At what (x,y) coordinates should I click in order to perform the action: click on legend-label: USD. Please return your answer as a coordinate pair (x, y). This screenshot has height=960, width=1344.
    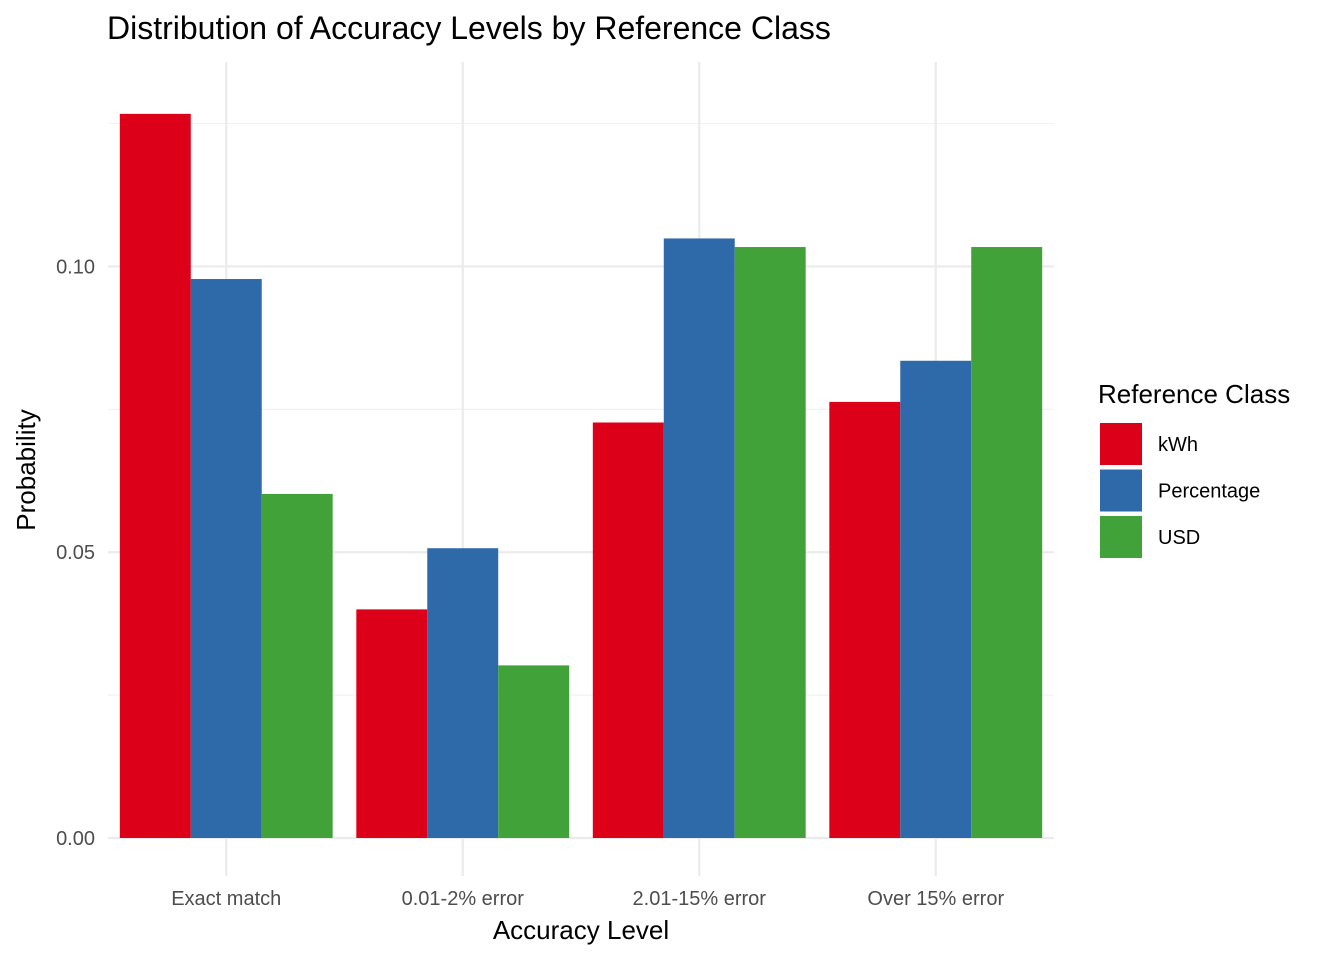
    Looking at the image, I should click on (1179, 538).